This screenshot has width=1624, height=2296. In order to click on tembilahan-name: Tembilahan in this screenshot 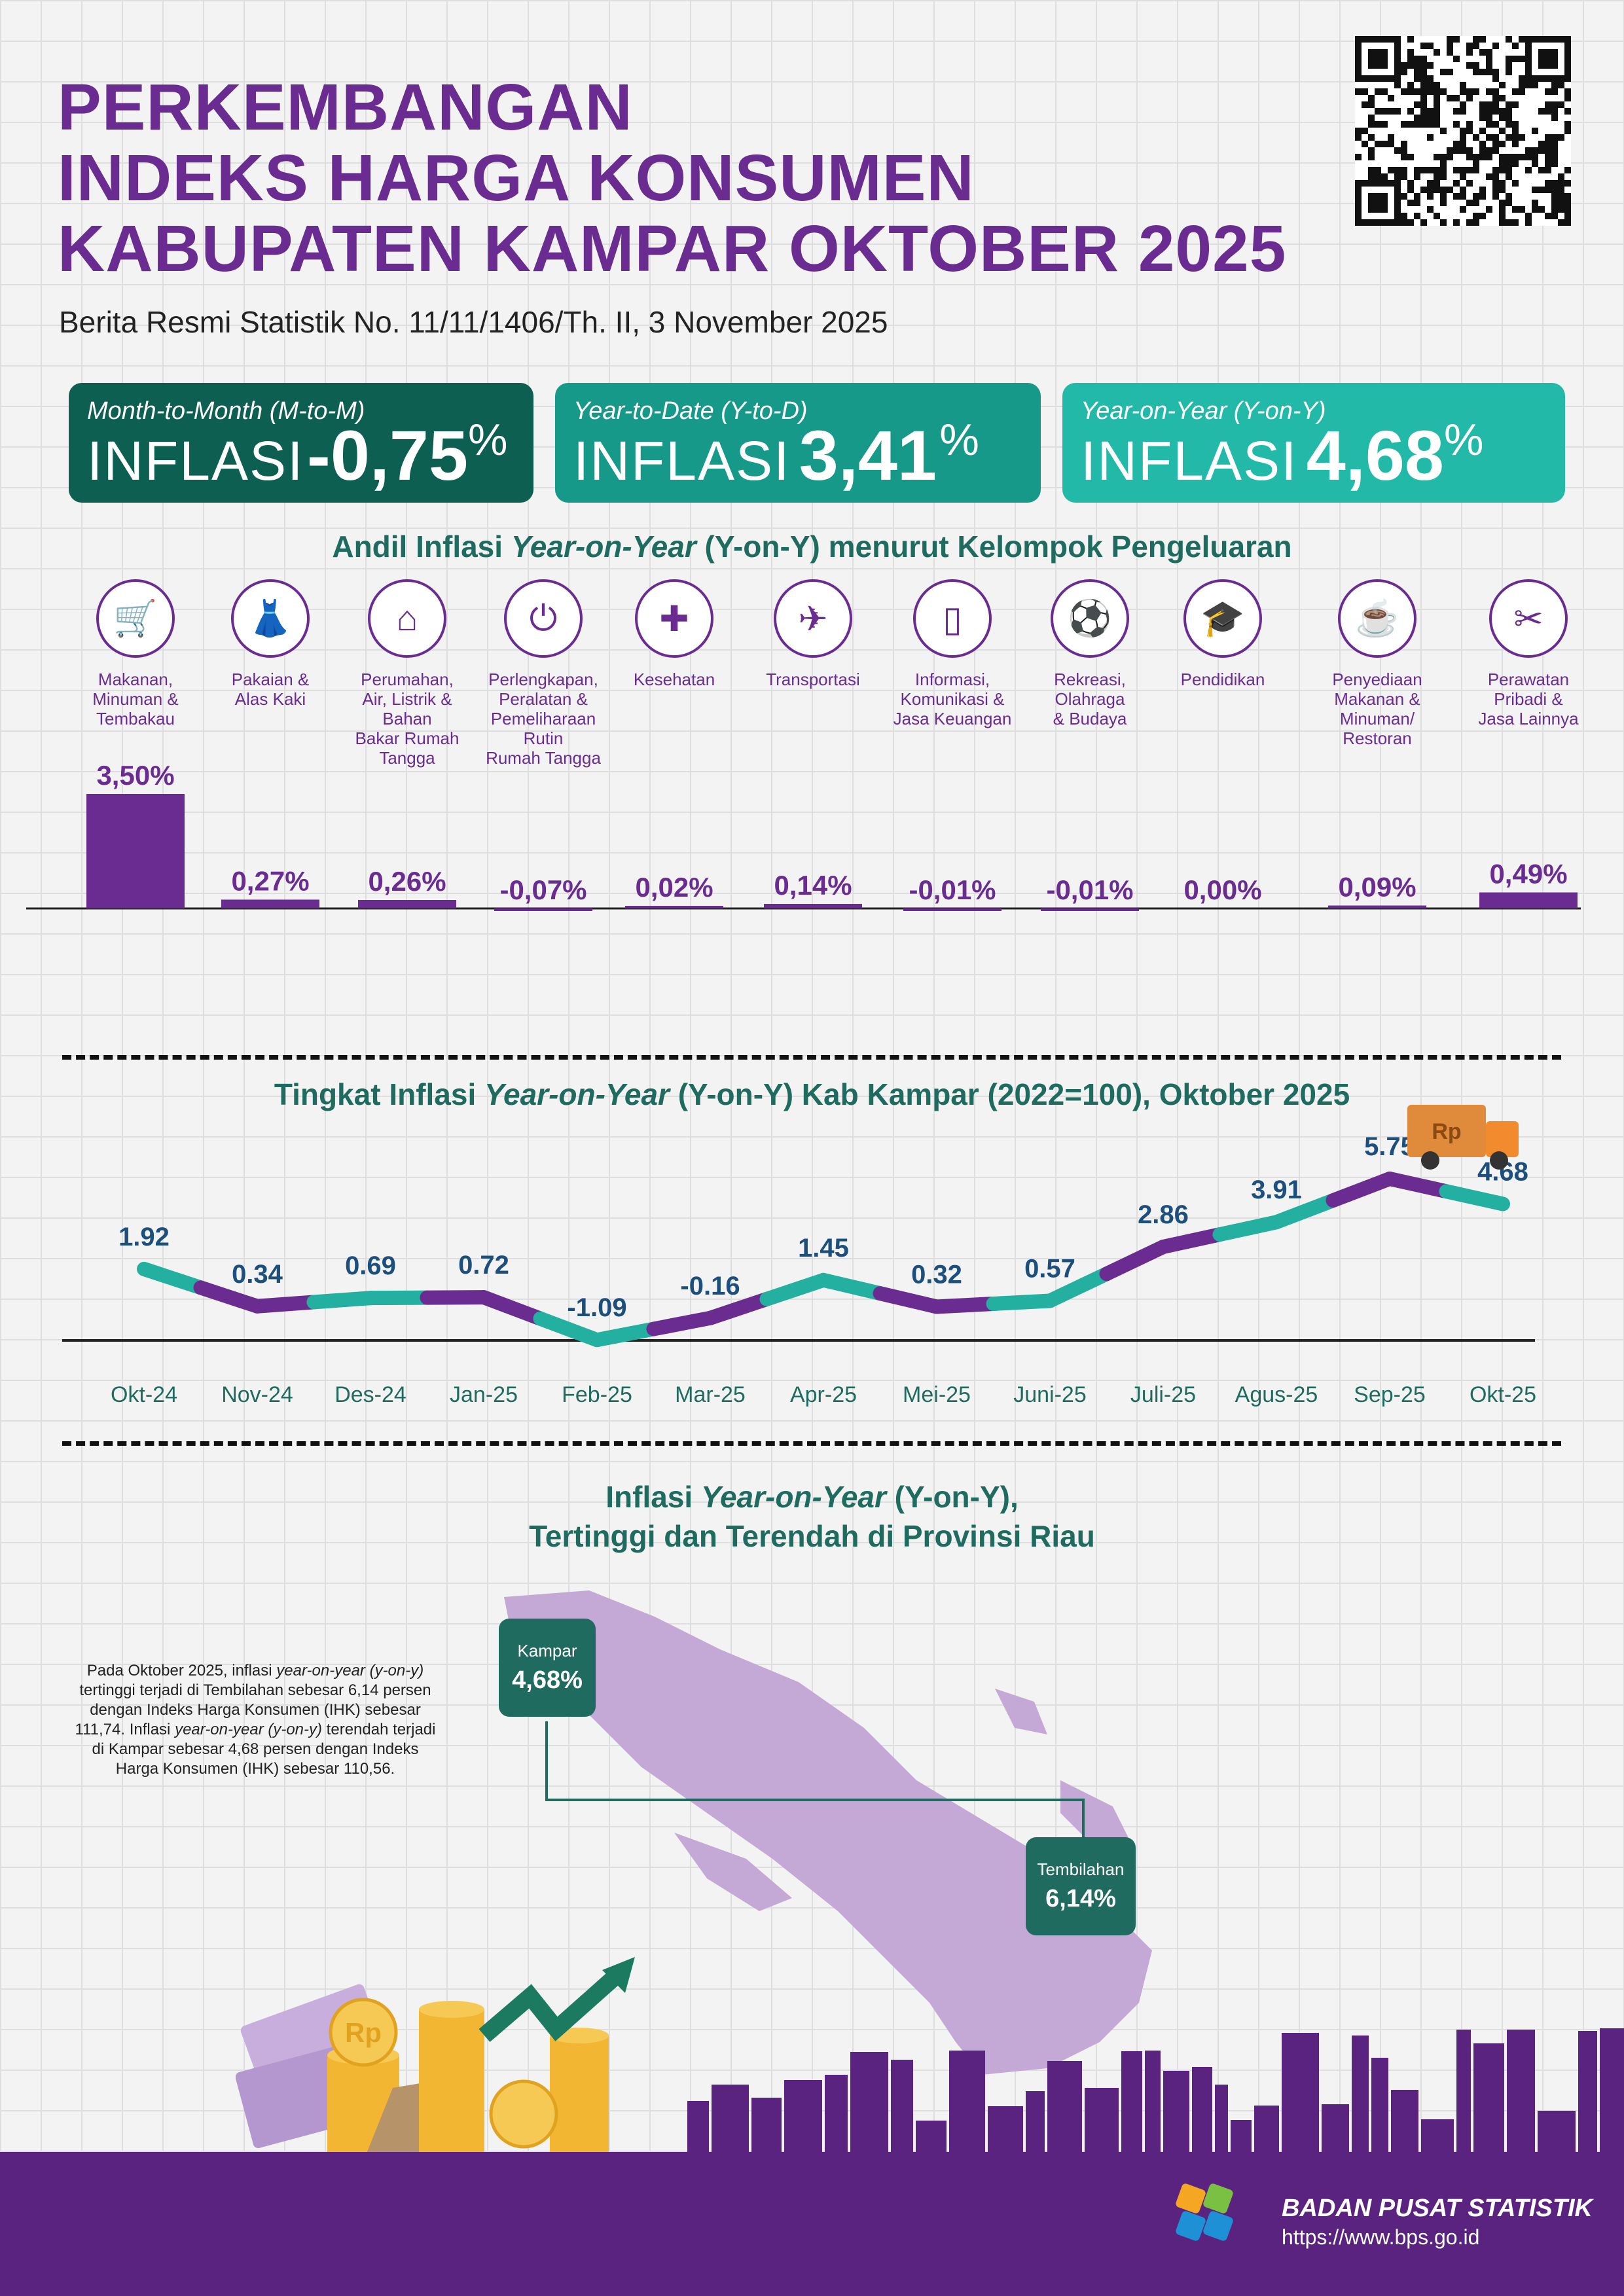, I will do `click(1081, 1869)`.